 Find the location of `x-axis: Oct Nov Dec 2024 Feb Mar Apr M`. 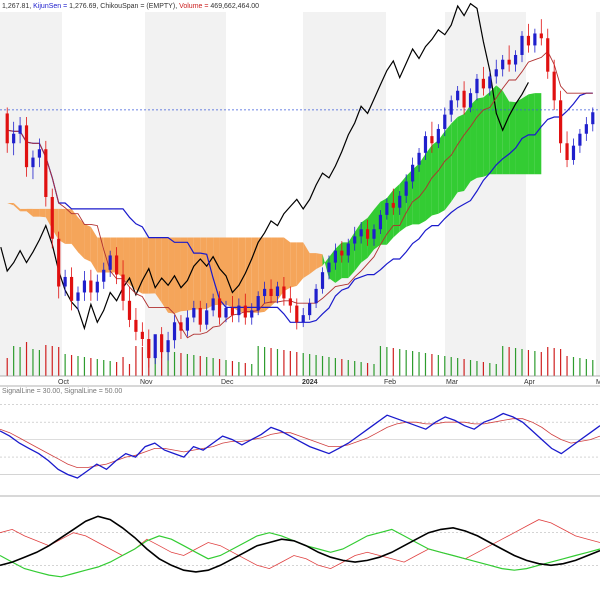

x-axis: Oct Nov Dec 2024 Feb Mar Apr M is located at coordinates (300, 380).